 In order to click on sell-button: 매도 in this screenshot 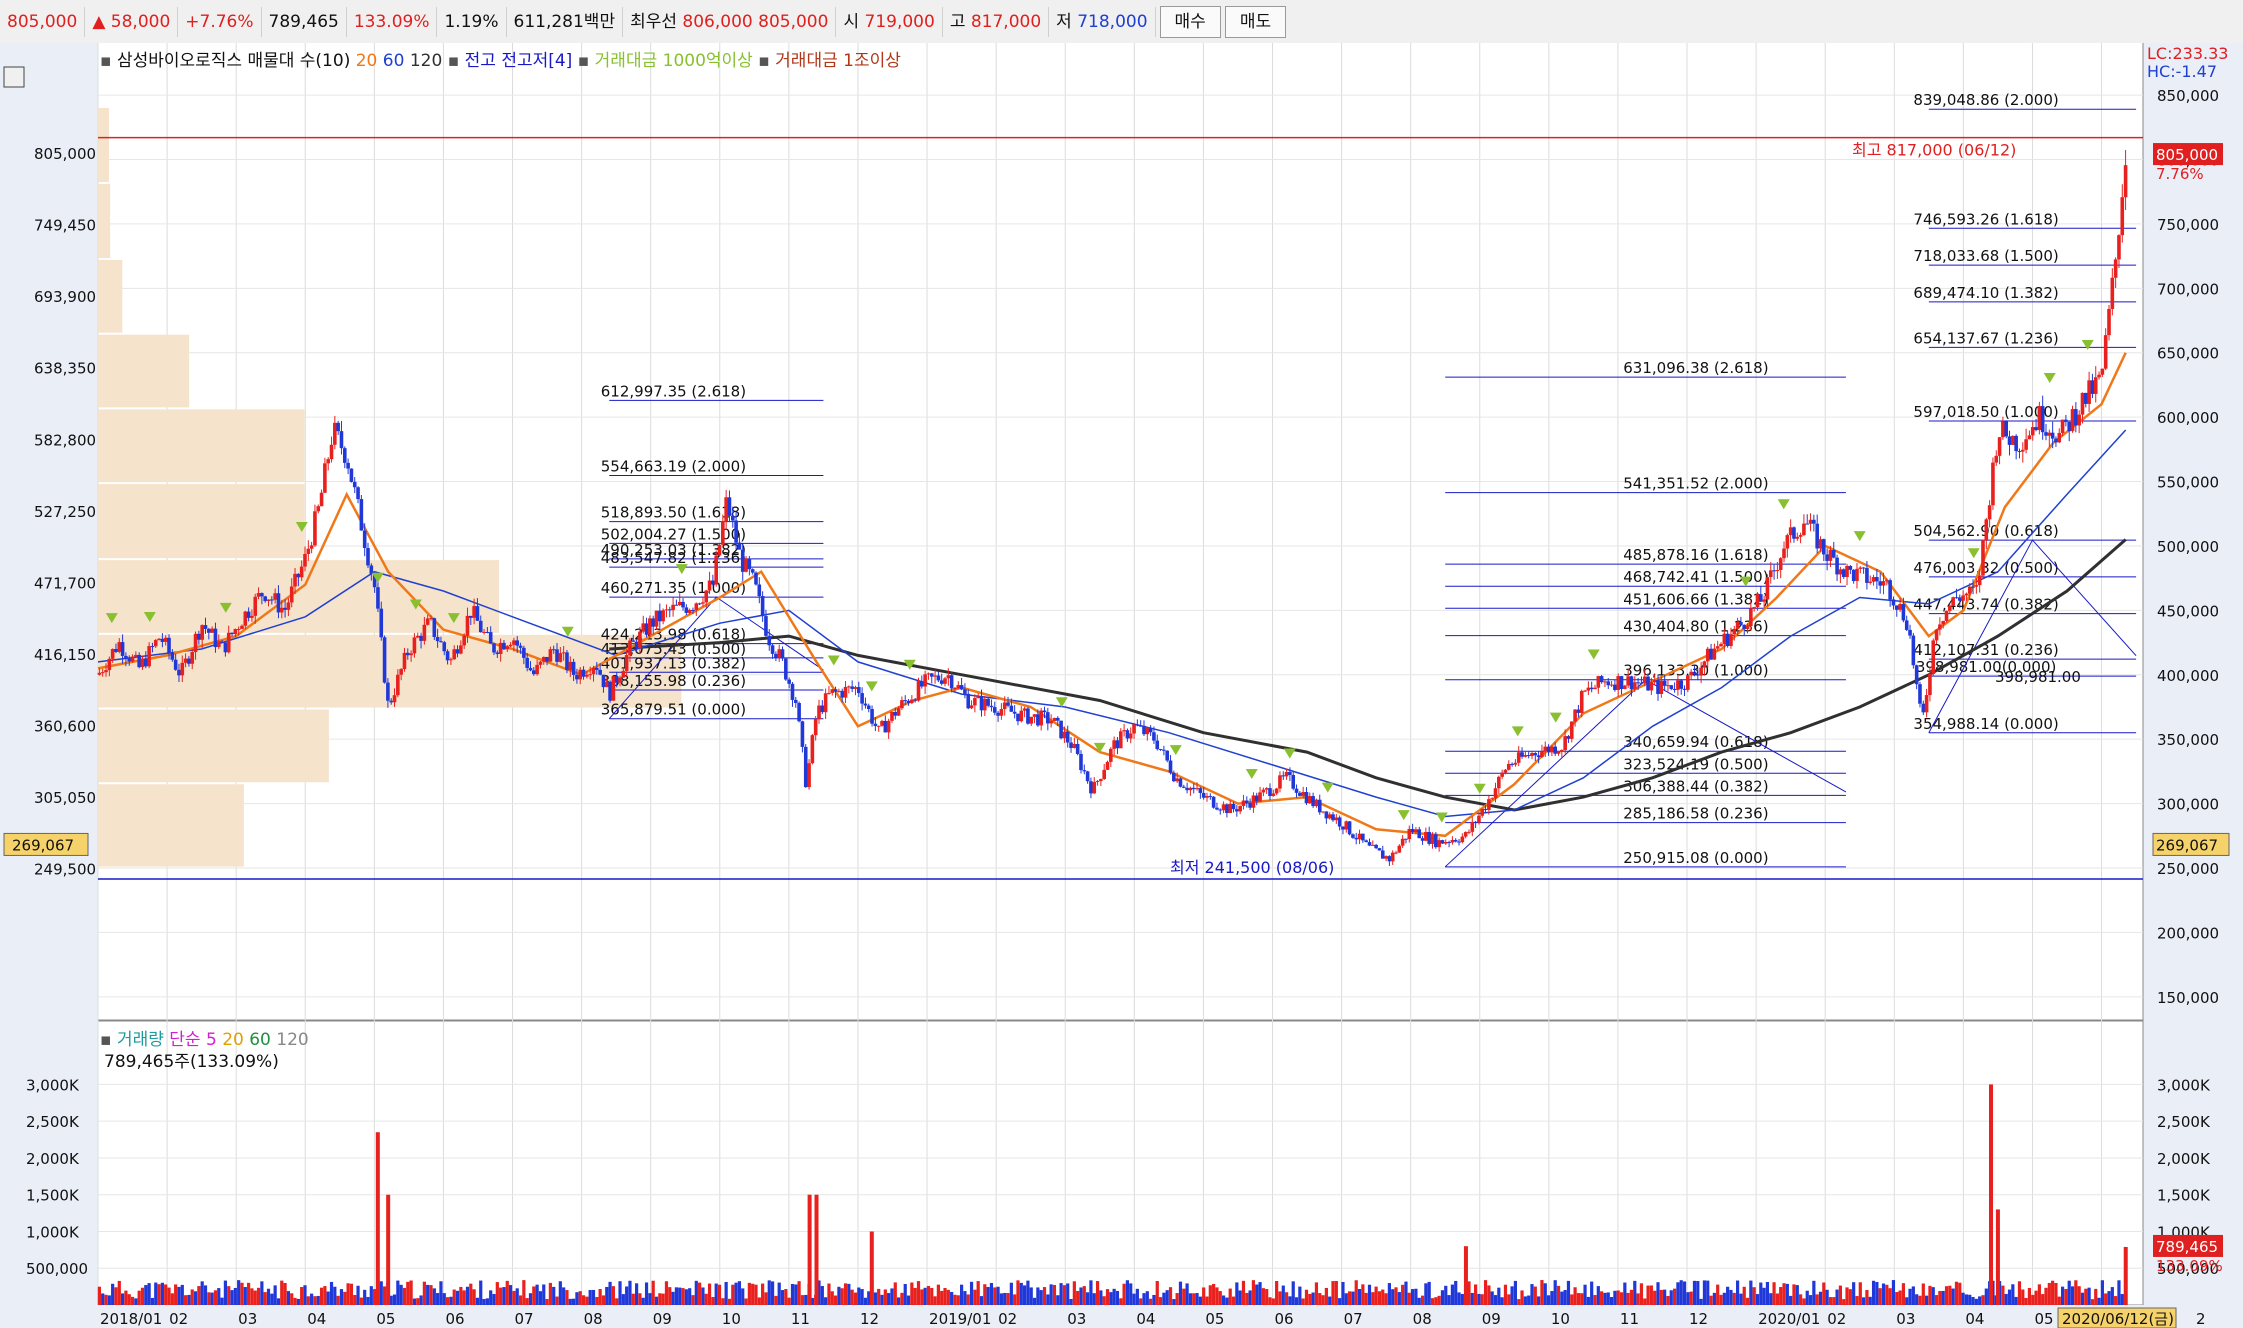, I will do `click(1255, 21)`.